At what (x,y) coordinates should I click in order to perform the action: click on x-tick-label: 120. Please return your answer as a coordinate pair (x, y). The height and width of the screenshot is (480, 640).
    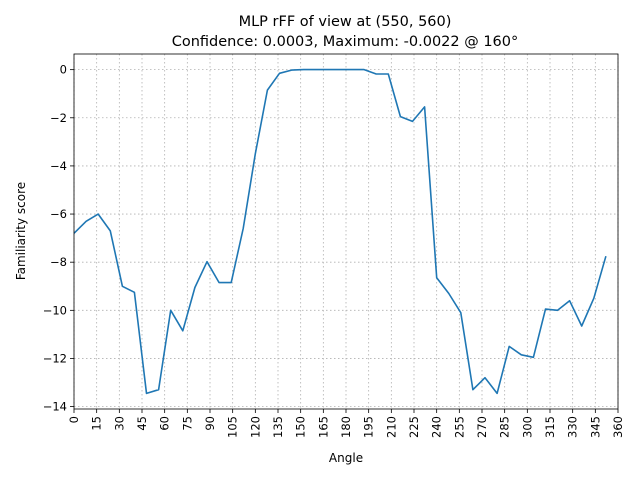
    Looking at the image, I should click on (255, 427).